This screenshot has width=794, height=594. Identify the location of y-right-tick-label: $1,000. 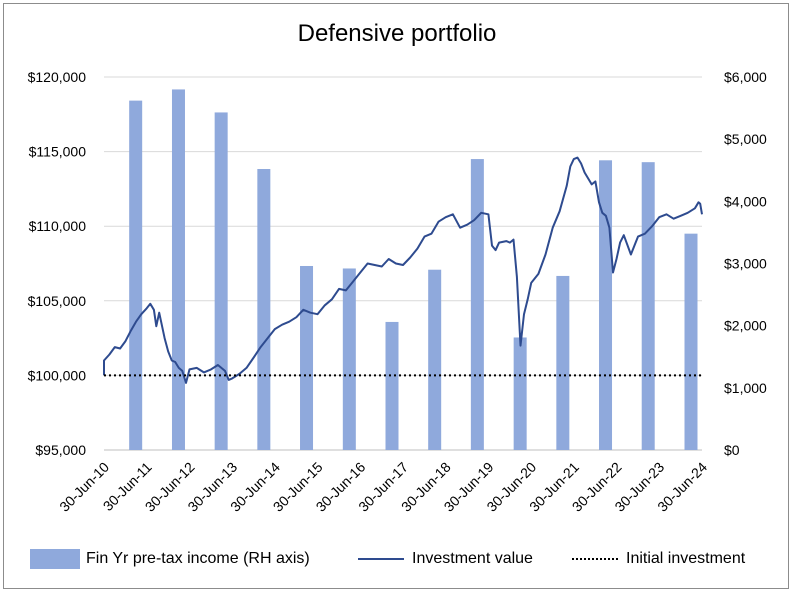
(745, 388).